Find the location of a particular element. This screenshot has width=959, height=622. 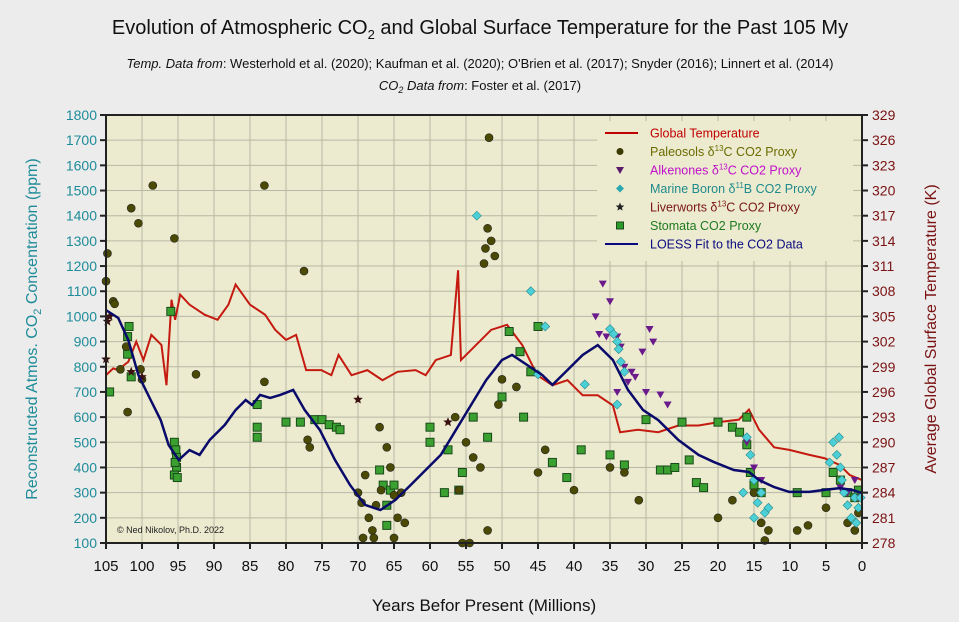

legend-item-boron: Marine Boron δ11B CO2 Proxy is located at coordinates (716, 188).